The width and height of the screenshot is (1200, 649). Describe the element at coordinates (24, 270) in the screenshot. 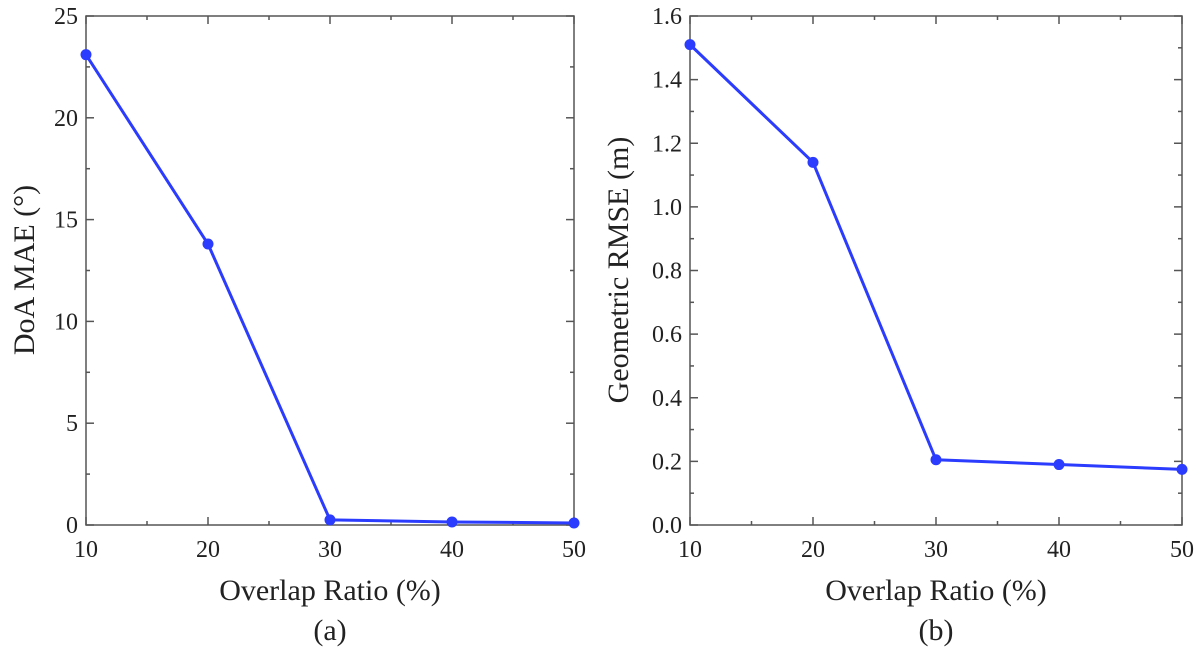

I see `y-axis-label-a: DoA MAE (°)` at that location.